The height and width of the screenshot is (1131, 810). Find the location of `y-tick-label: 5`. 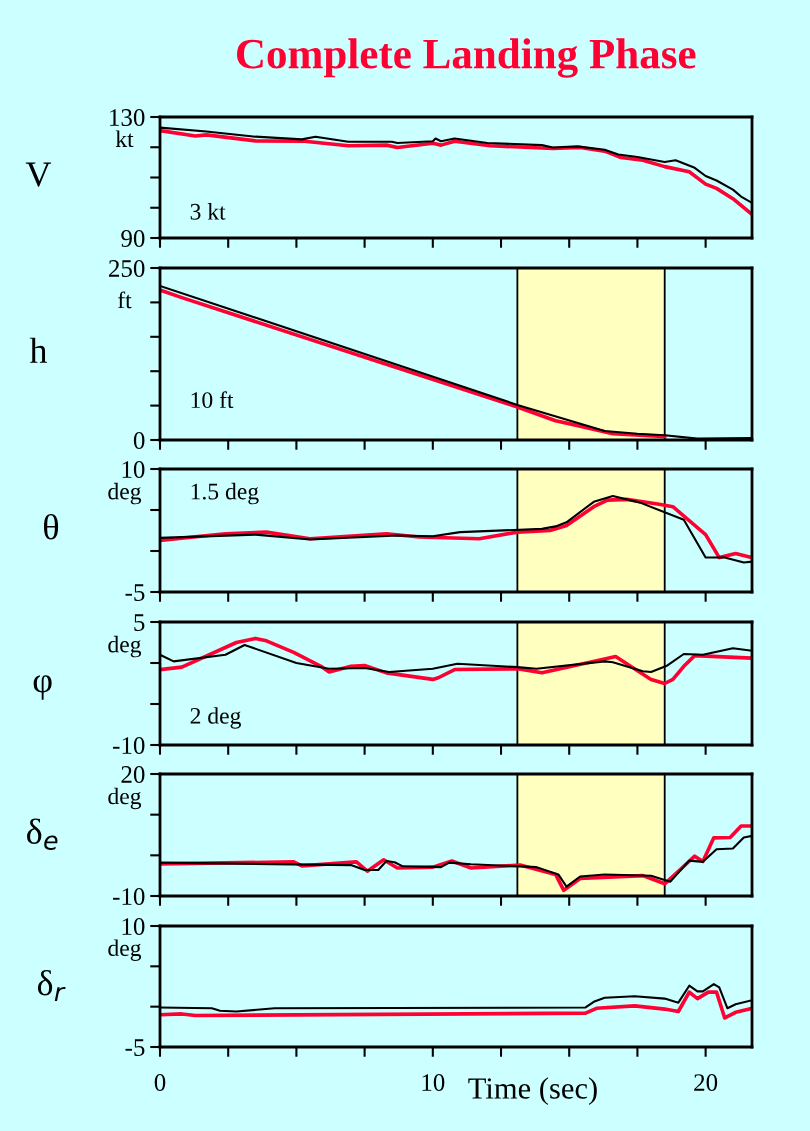

y-tick-label: 5 is located at coordinates (139, 622).